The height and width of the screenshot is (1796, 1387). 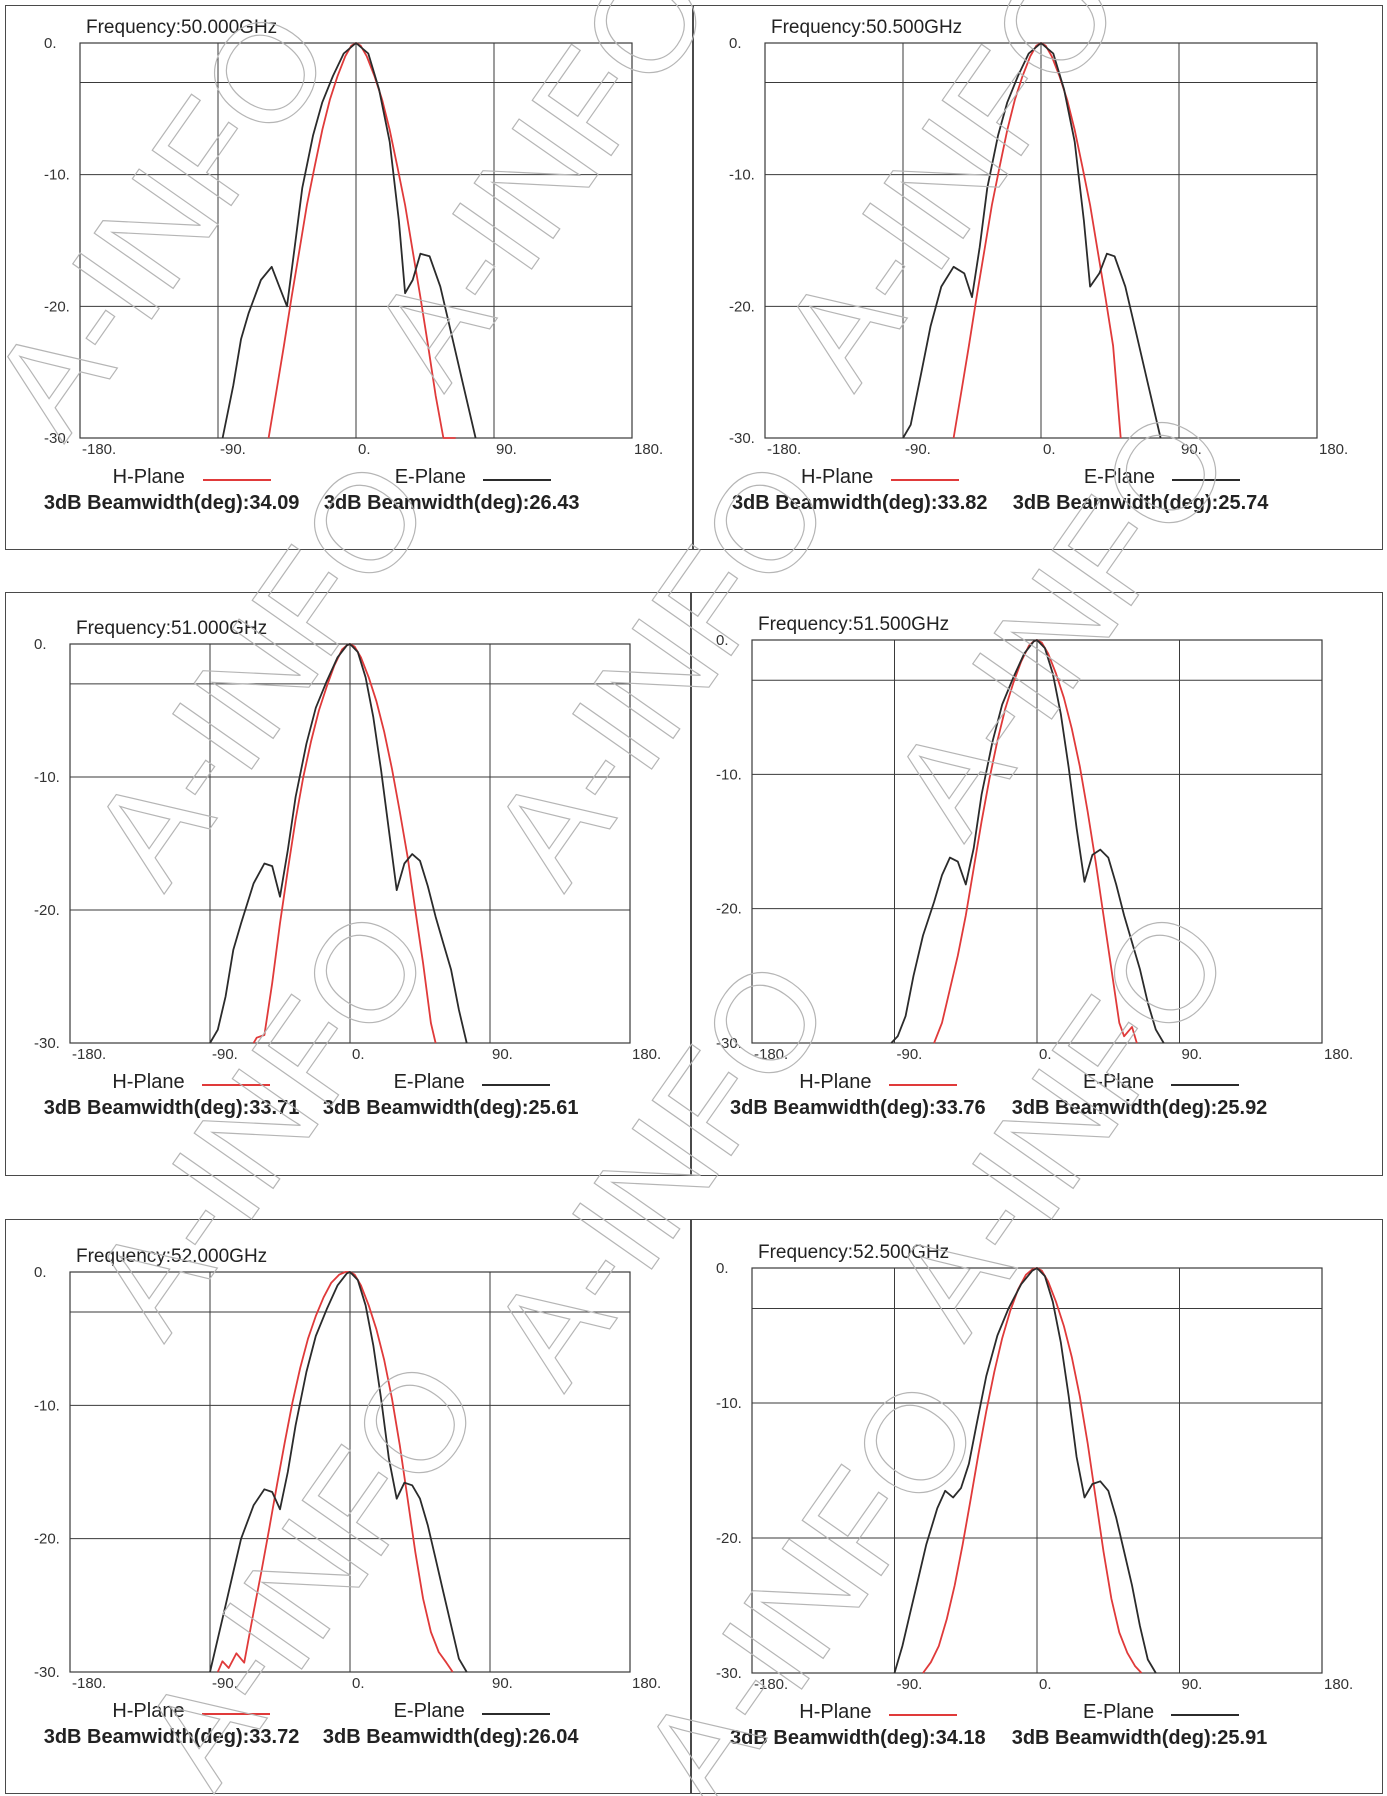 What do you see at coordinates (450, 1108) in the screenshot?
I see `e-plane-beamwidth: 3dB Beamwidth(deg):25.61` at bounding box center [450, 1108].